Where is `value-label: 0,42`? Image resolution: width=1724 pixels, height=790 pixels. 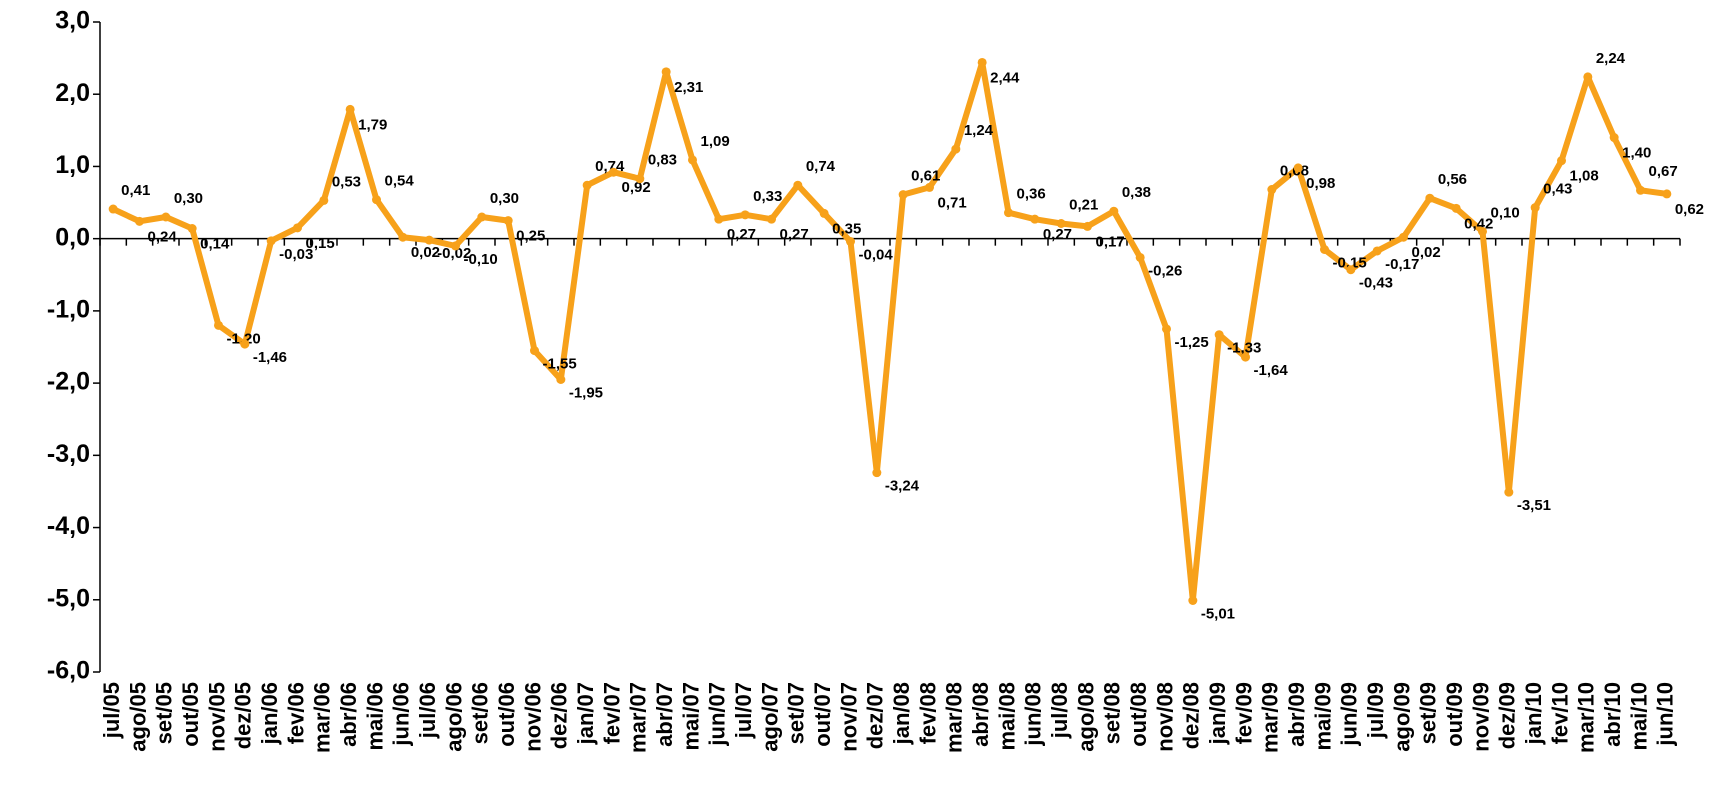 value-label: 0,42 is located at coordinates (1478, 223).